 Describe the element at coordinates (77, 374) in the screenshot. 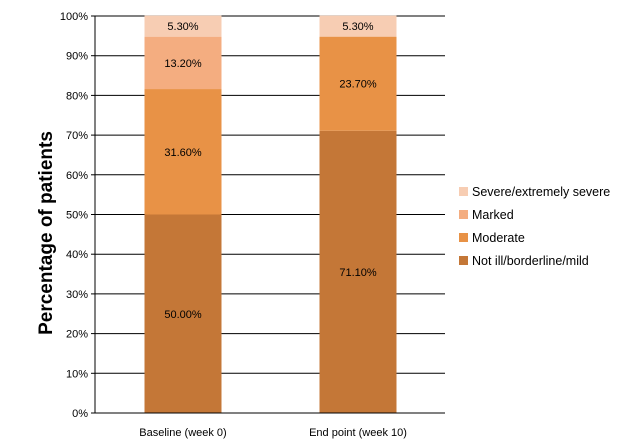

I see `y-tick-label: 10%` at that location.